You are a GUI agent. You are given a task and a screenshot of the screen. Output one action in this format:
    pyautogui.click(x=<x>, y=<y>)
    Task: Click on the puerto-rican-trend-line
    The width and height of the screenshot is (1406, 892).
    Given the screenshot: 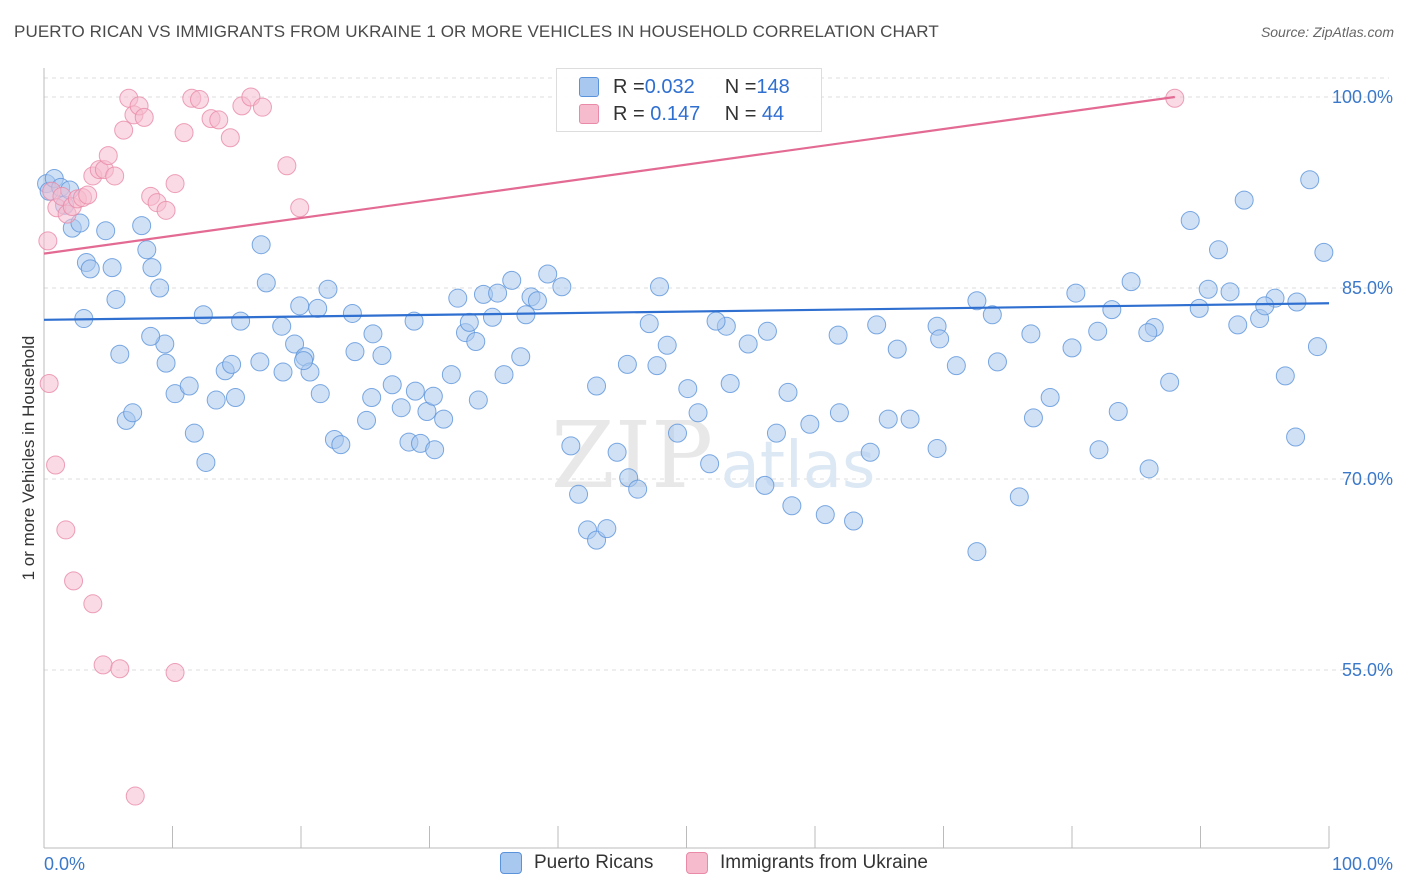 What is the action you would take?
    pyautogui.click(x=686, y=311)
    